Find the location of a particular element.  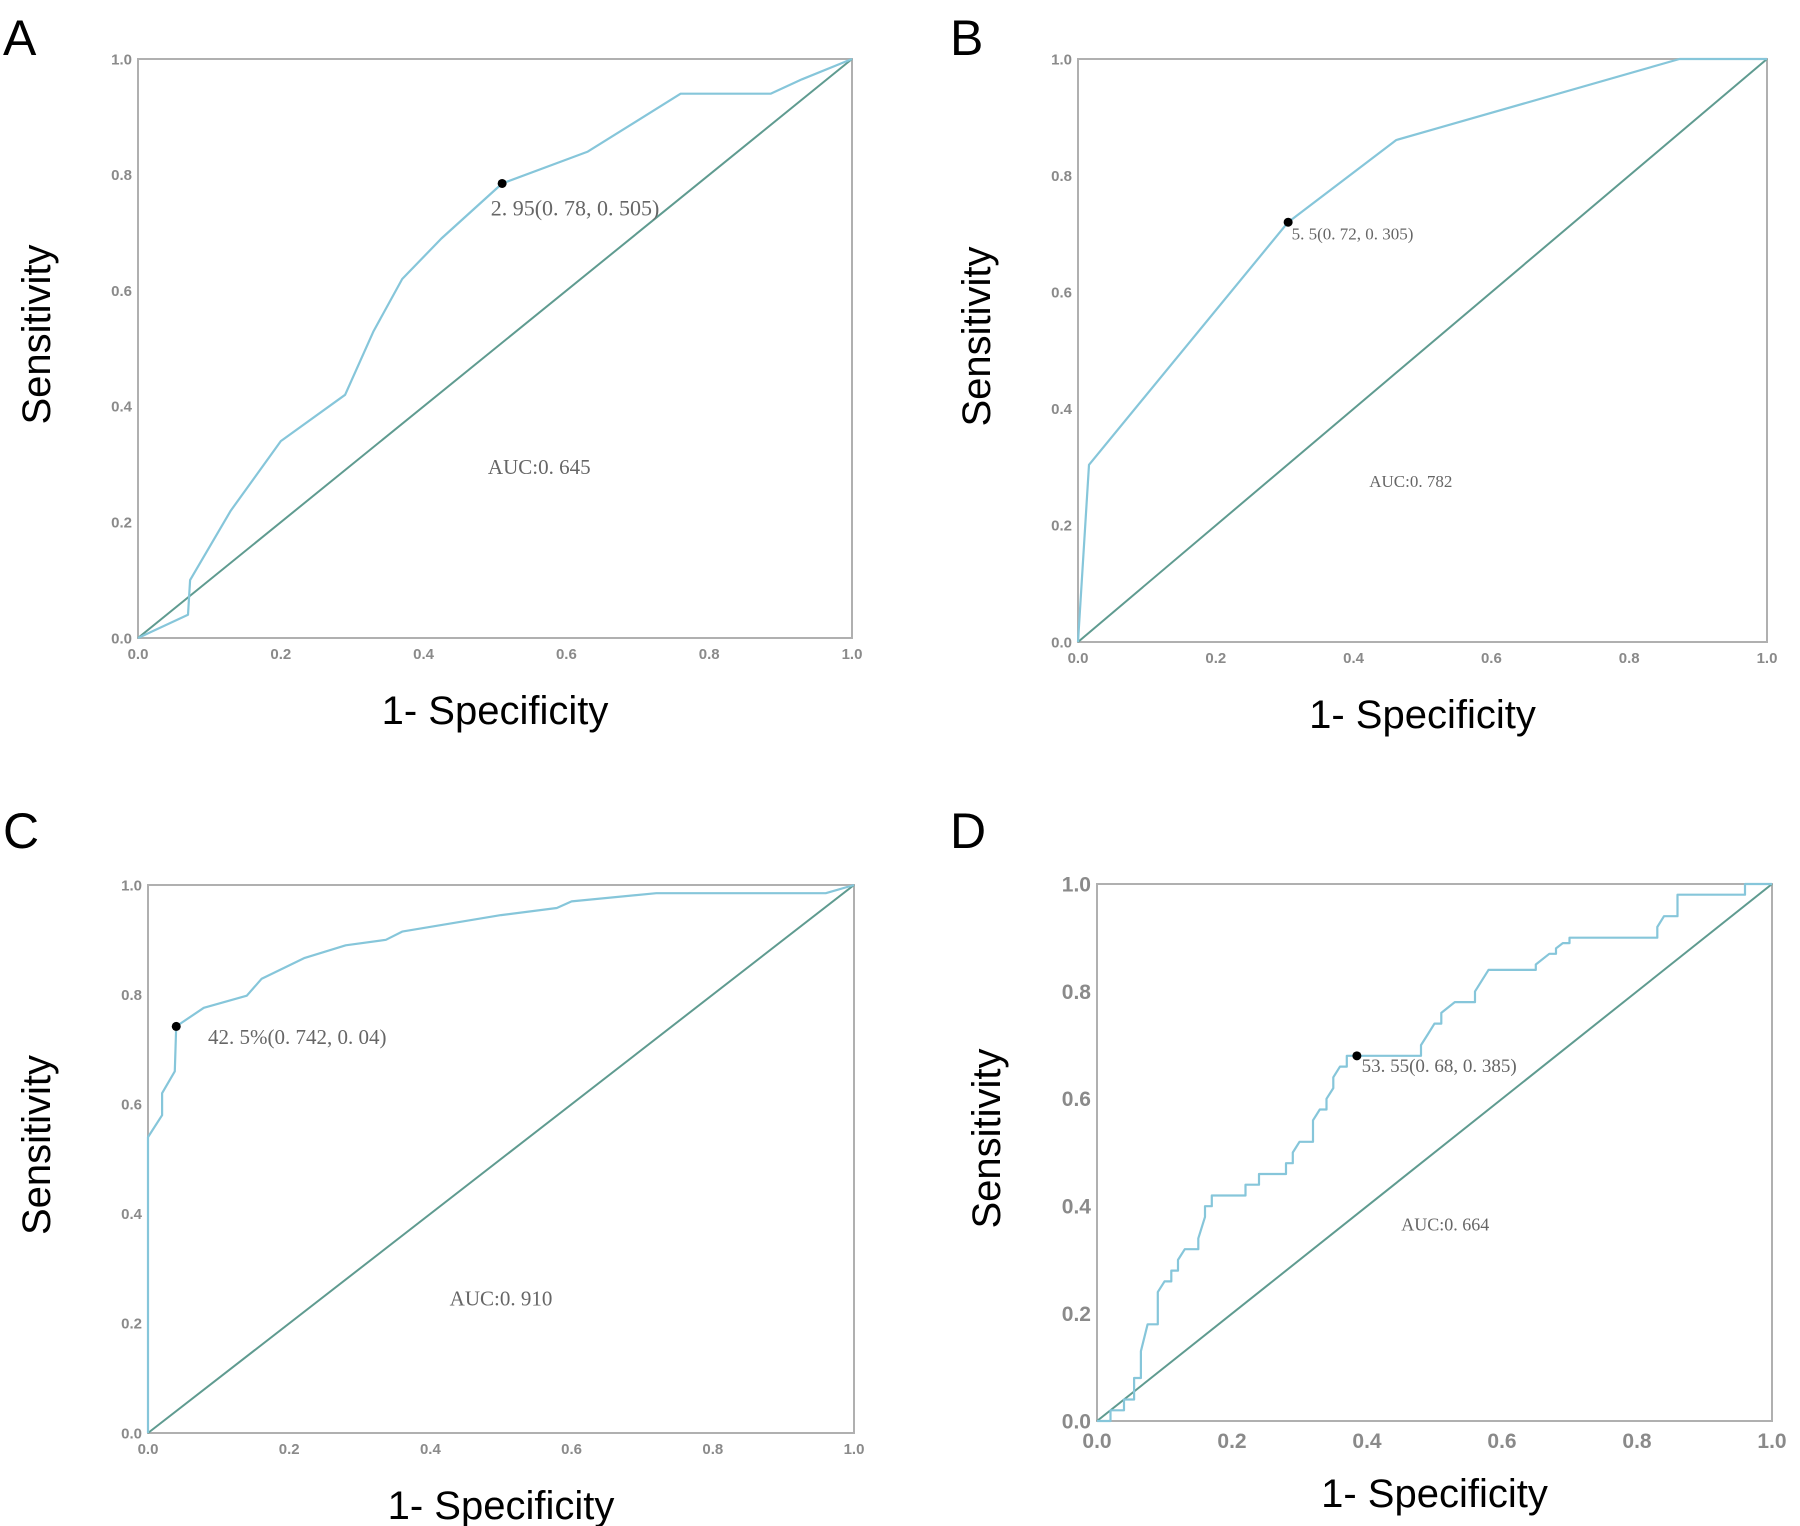

panel-label: C is located at coordinates (21, 831).